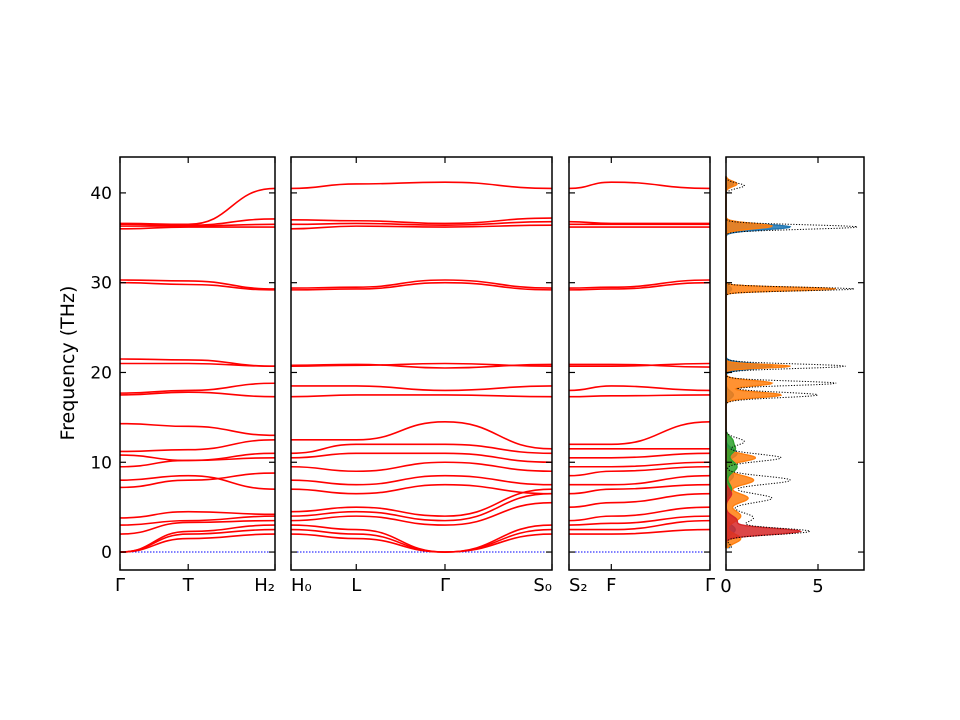 The image size is (960, 720). What do you see at coordinates (356, 585) in the screenshot?
I see `high-symmetry-point-label: L` at bounding box center [356, 585].